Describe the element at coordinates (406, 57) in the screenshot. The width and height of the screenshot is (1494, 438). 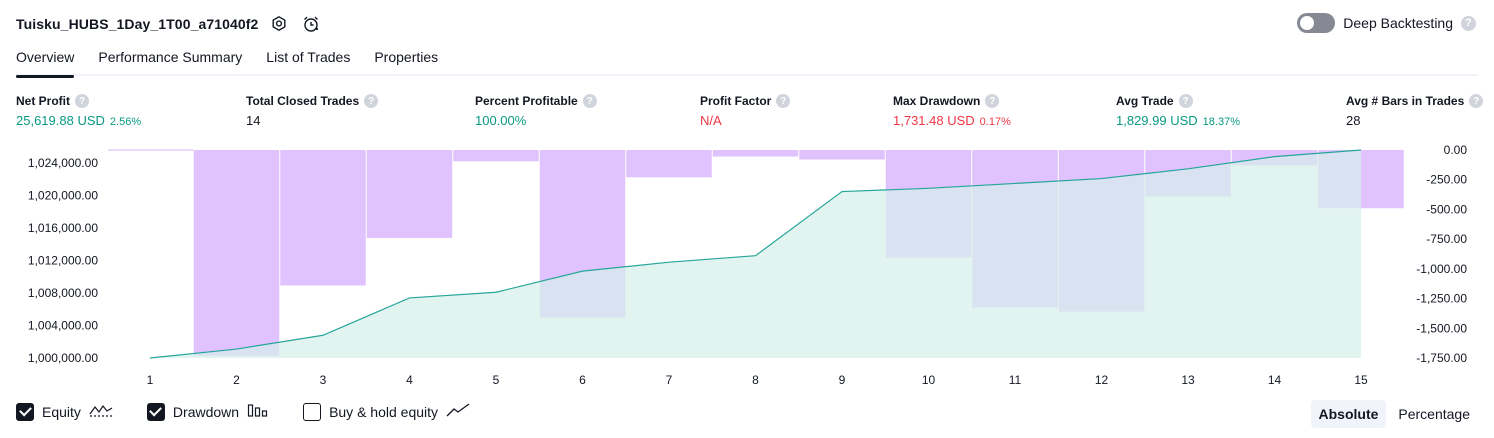
I see `tab-properties: Properties` at that location.